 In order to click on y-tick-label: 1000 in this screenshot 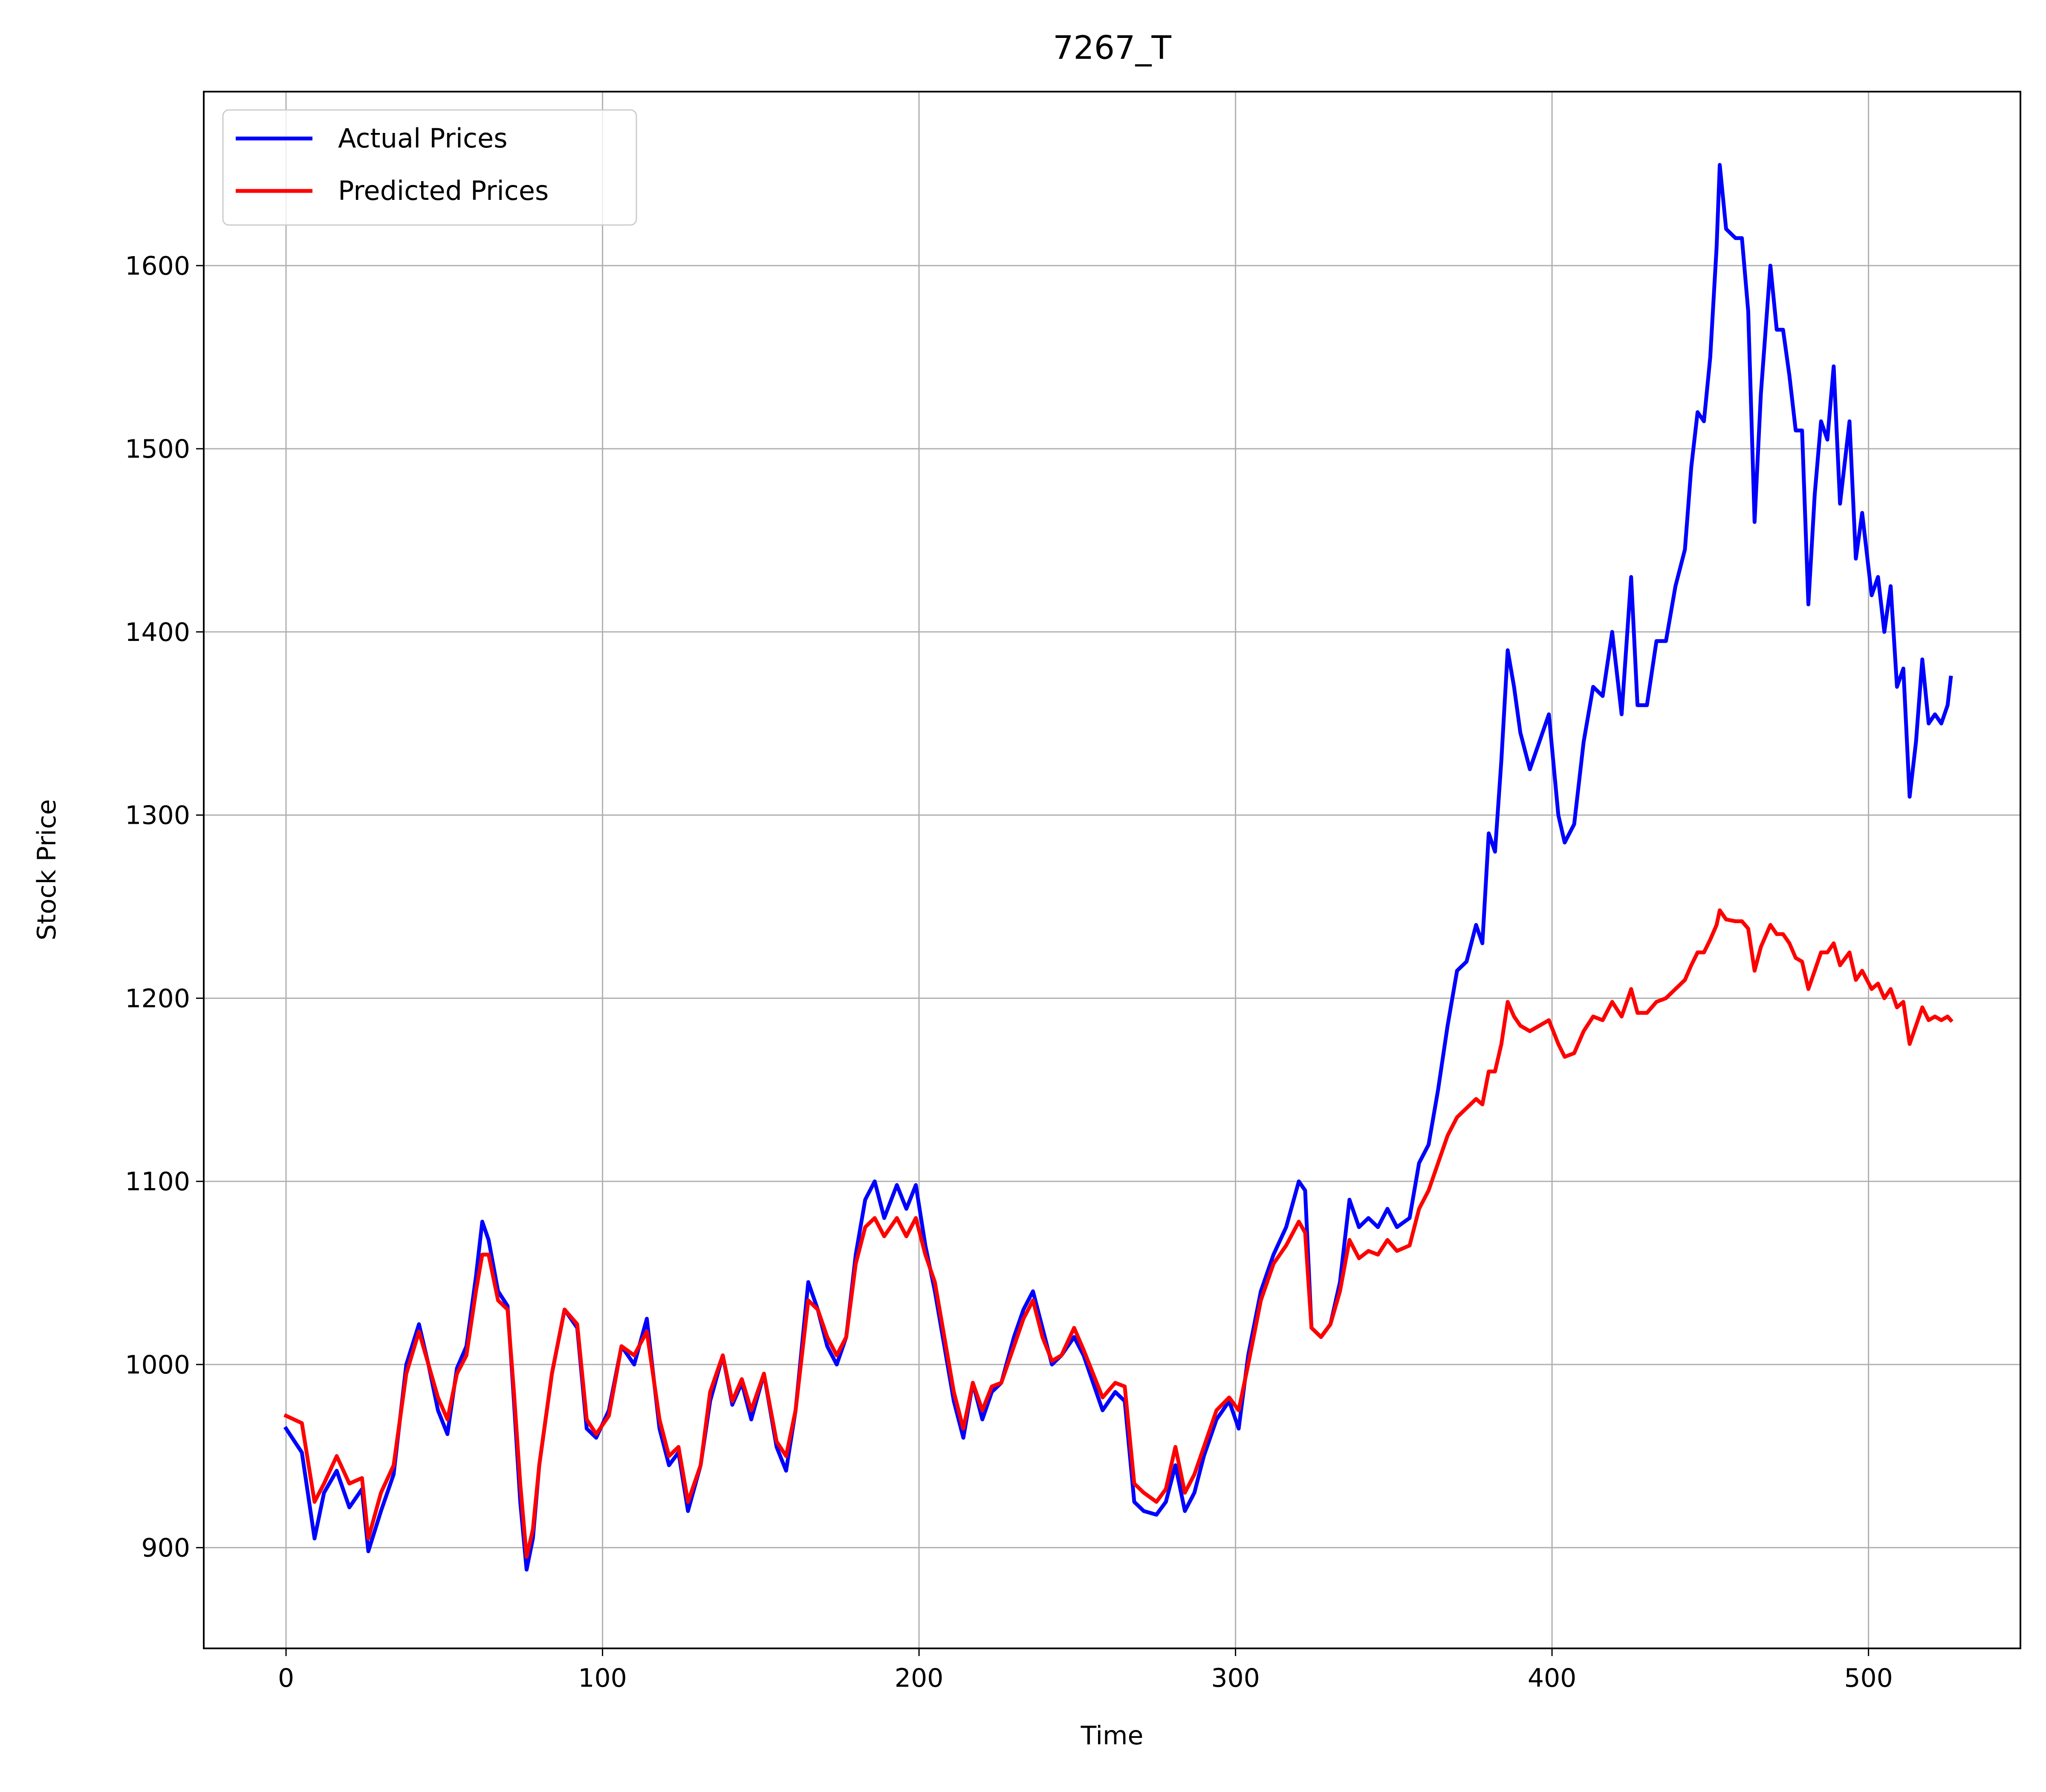, I will do `click(157, 1365)`.